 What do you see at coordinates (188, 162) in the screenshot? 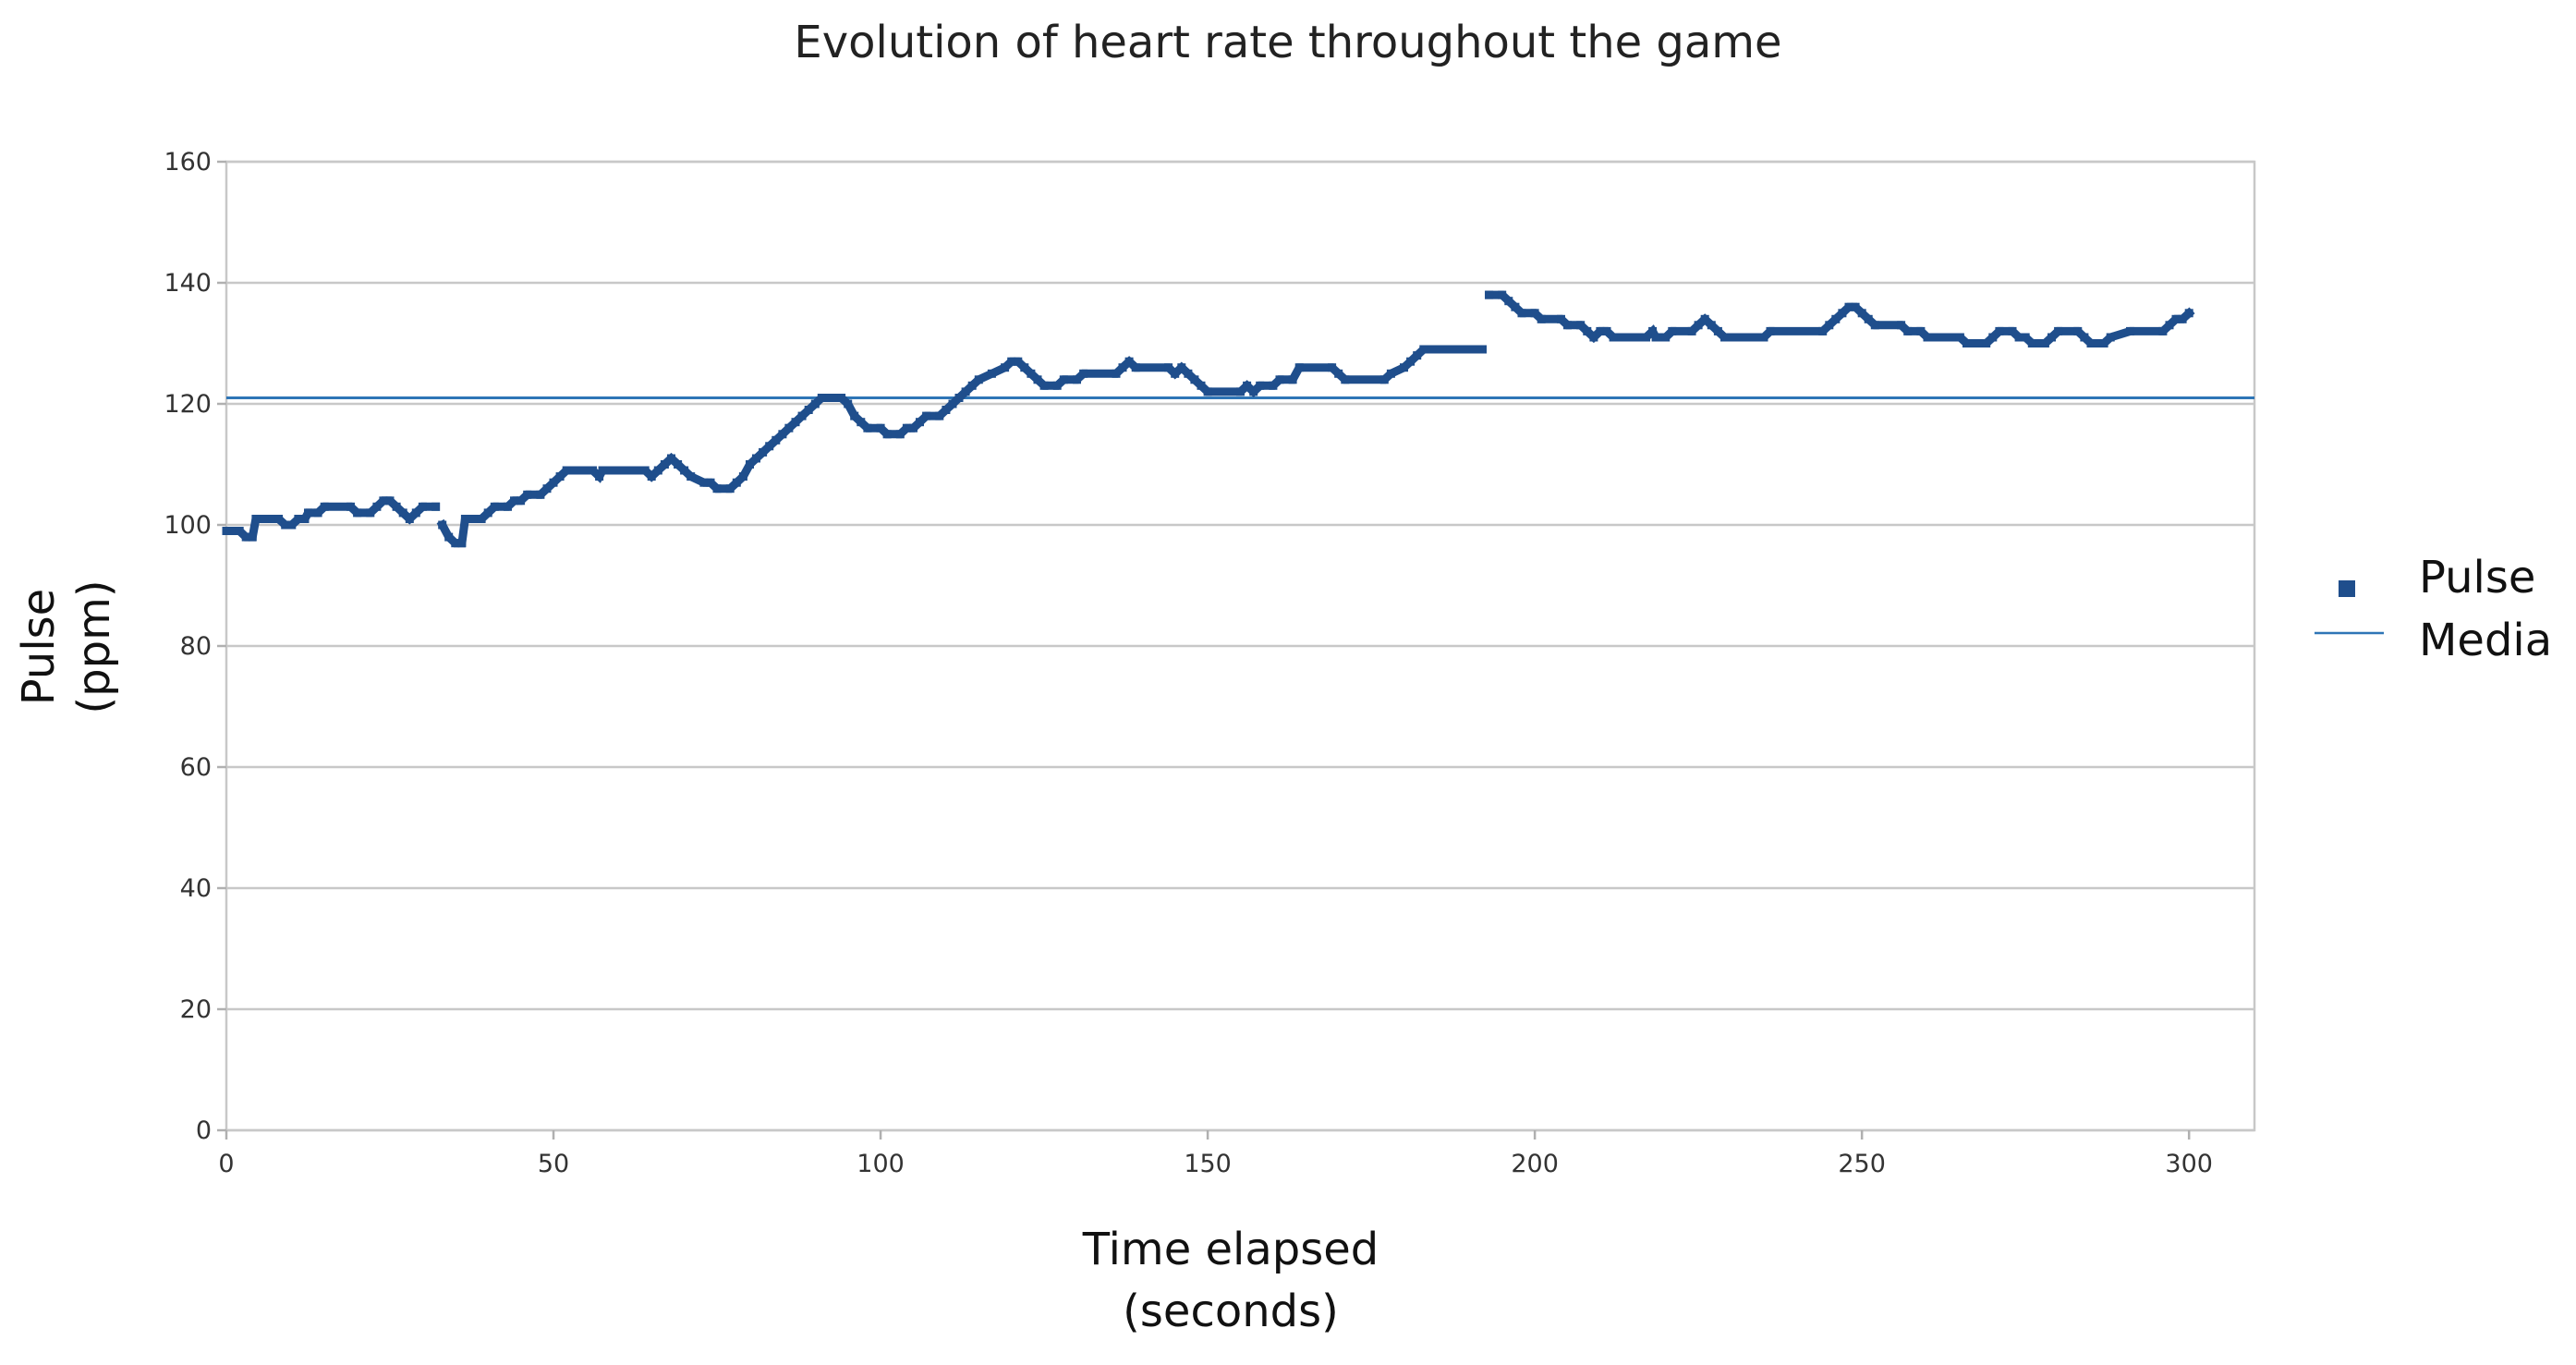
I see `y-tick-label: 160` at bounding box center [188, 162].